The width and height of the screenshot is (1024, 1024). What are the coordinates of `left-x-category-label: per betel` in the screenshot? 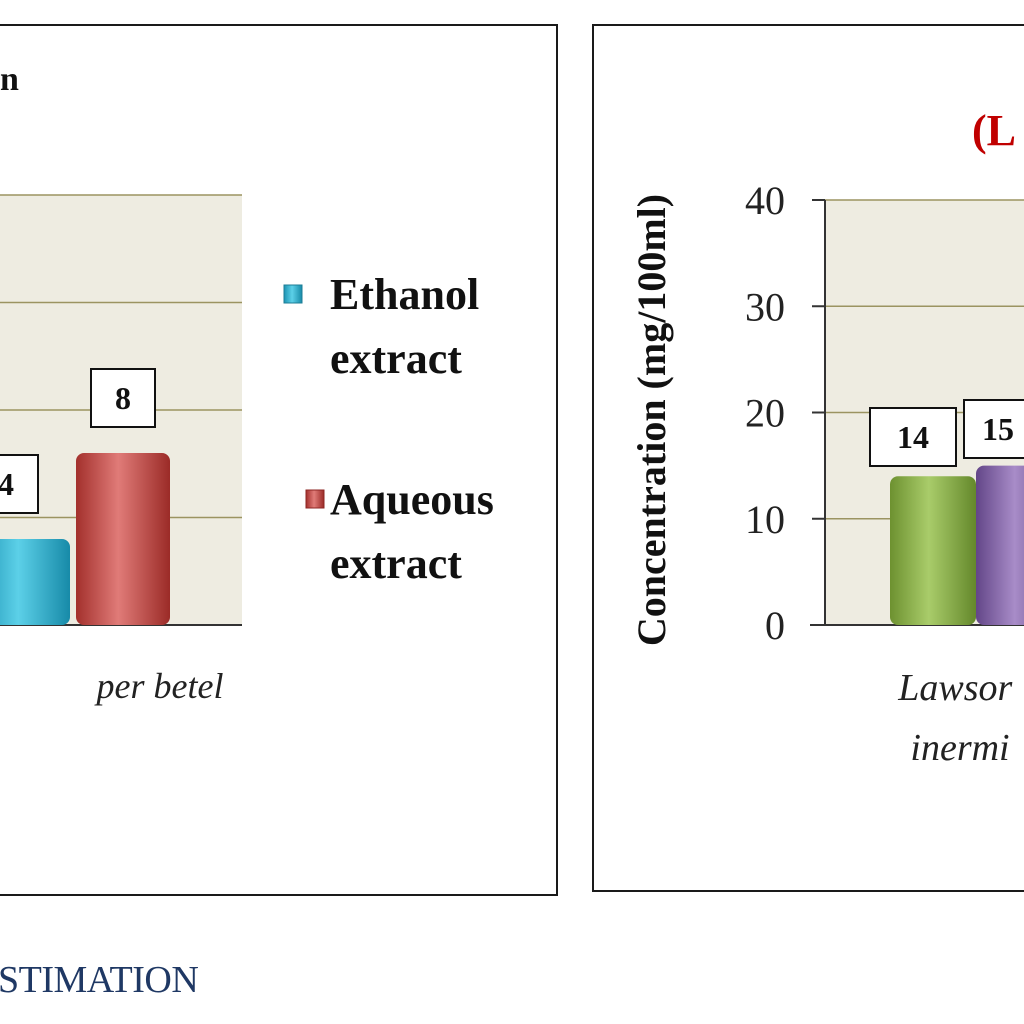 It's located at (159, 686).